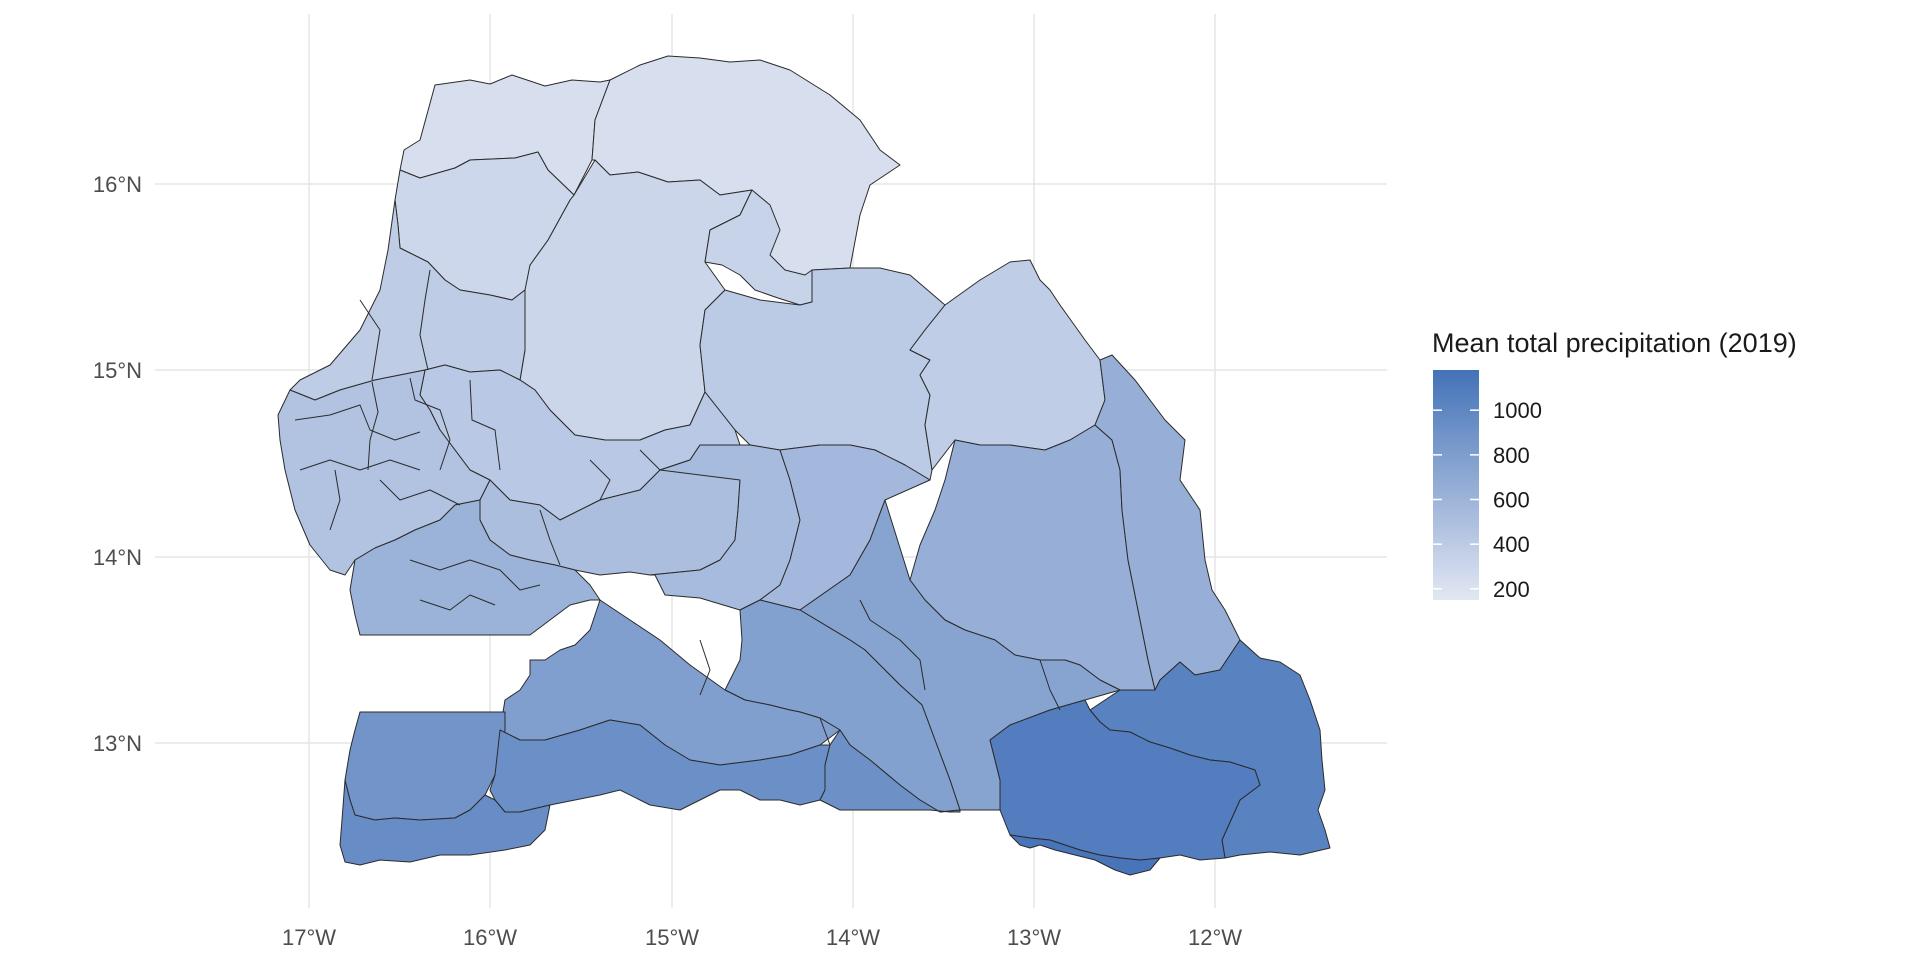  Describe the element at coordinates (1511, 544) in the screenshot. I see `legend-label: 400` at that location.